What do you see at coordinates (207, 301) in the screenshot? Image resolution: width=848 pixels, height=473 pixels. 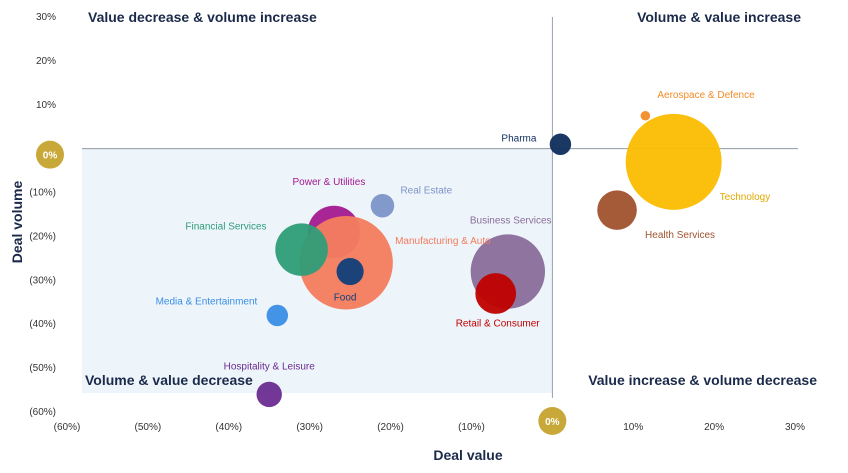 I see `bubble-label-media-and-entertainment: Media & Entertainment` at bounding box center [207, 301].